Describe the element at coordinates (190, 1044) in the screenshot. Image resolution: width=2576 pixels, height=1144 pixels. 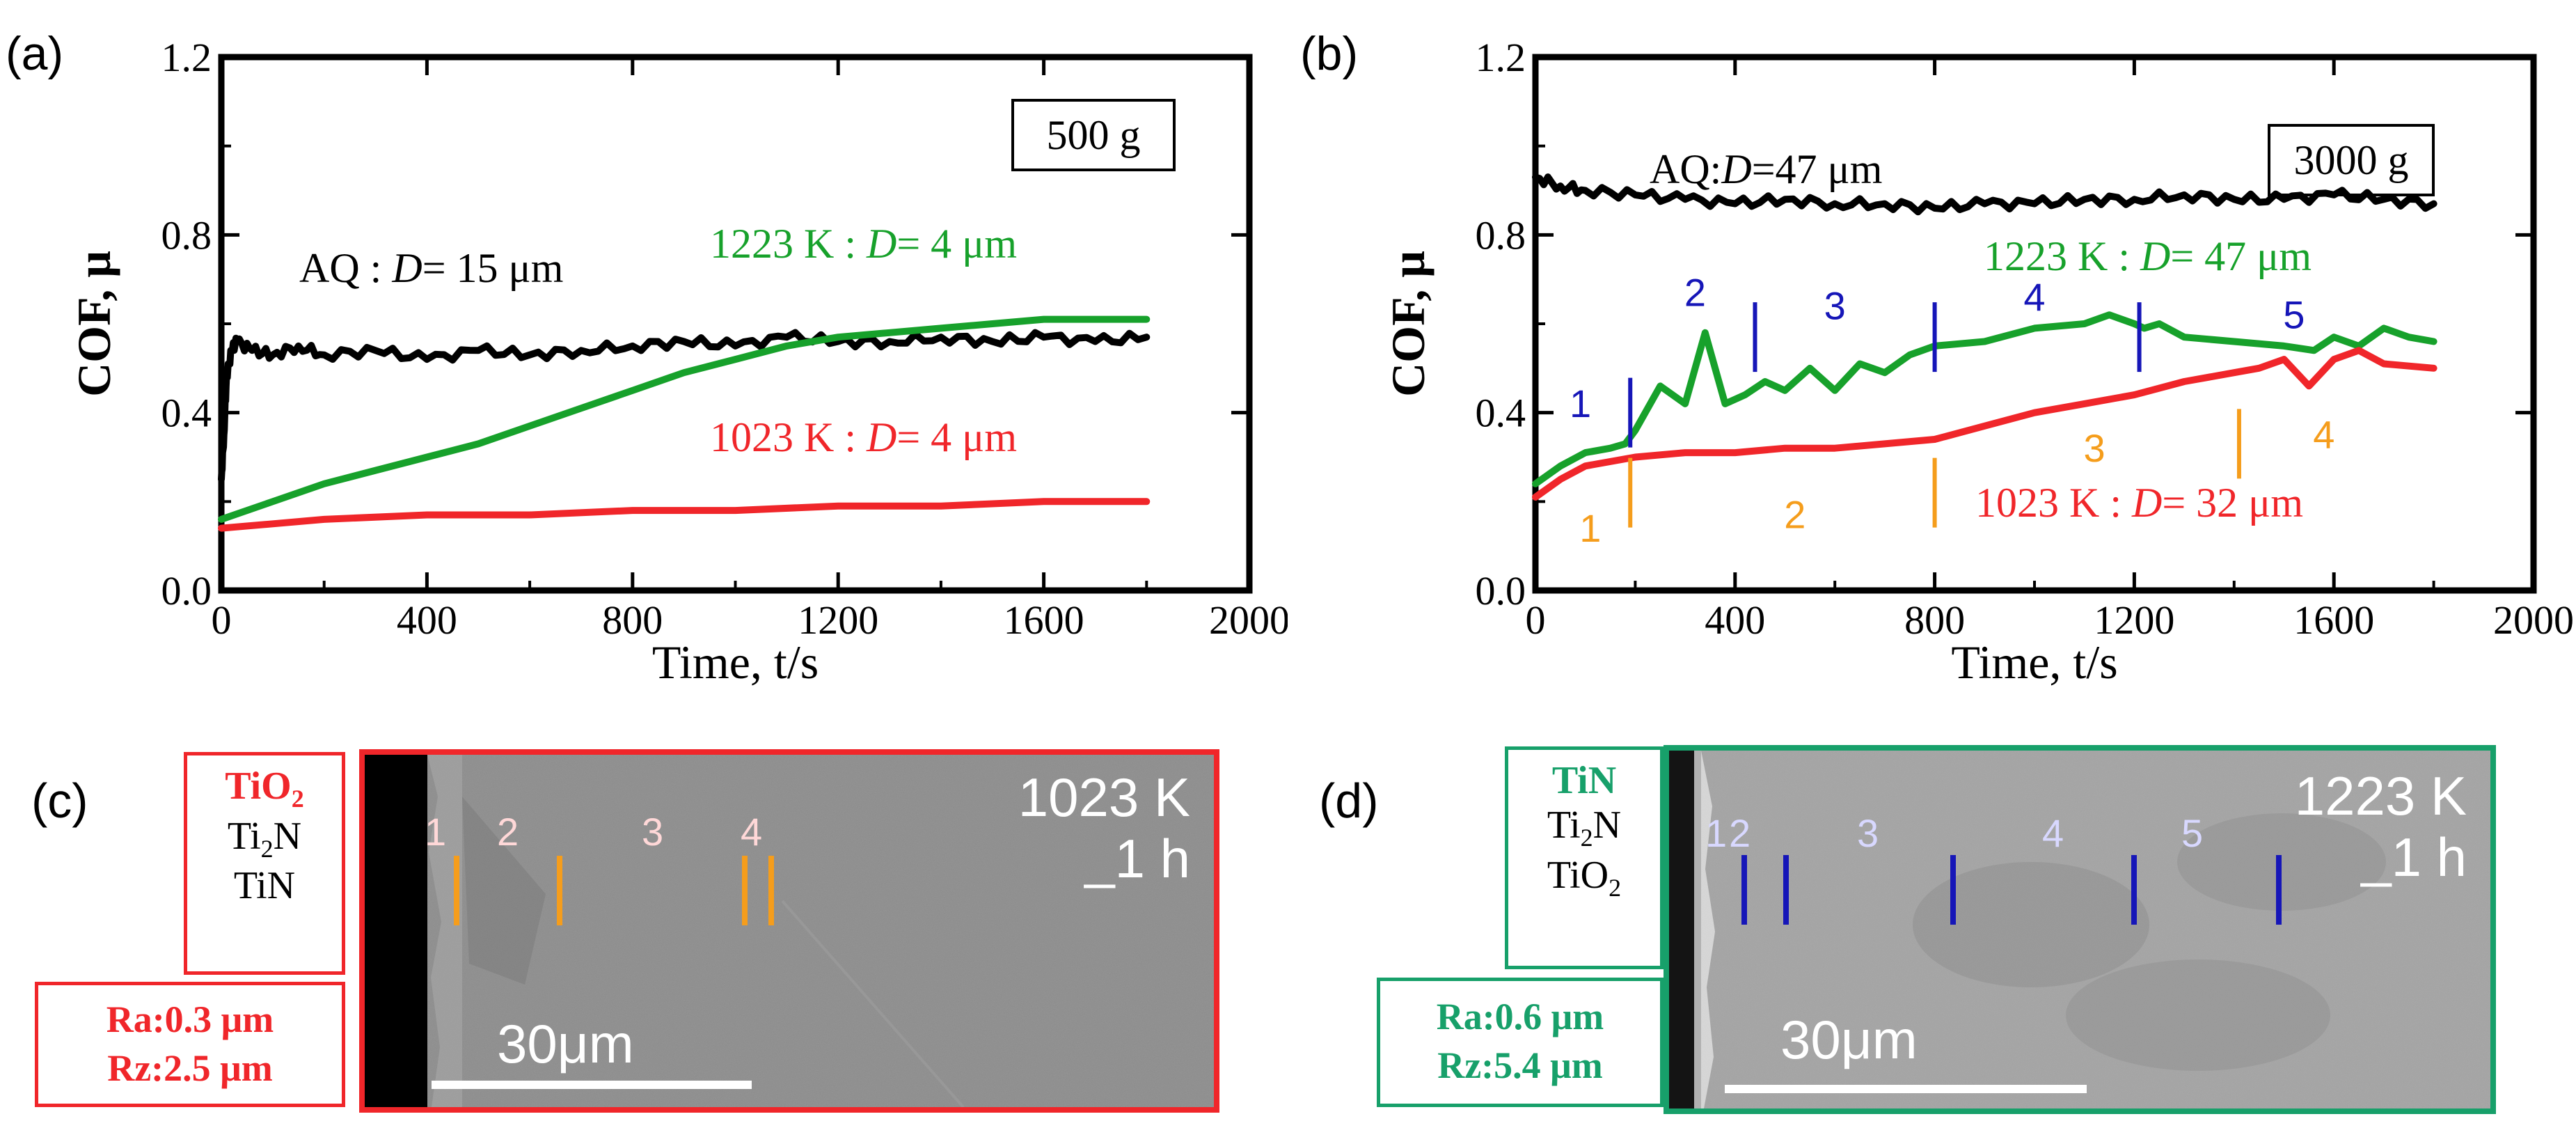
I see `roughness-box-c: Ra:0.3 μm Rz:2.5 μm` at that location.